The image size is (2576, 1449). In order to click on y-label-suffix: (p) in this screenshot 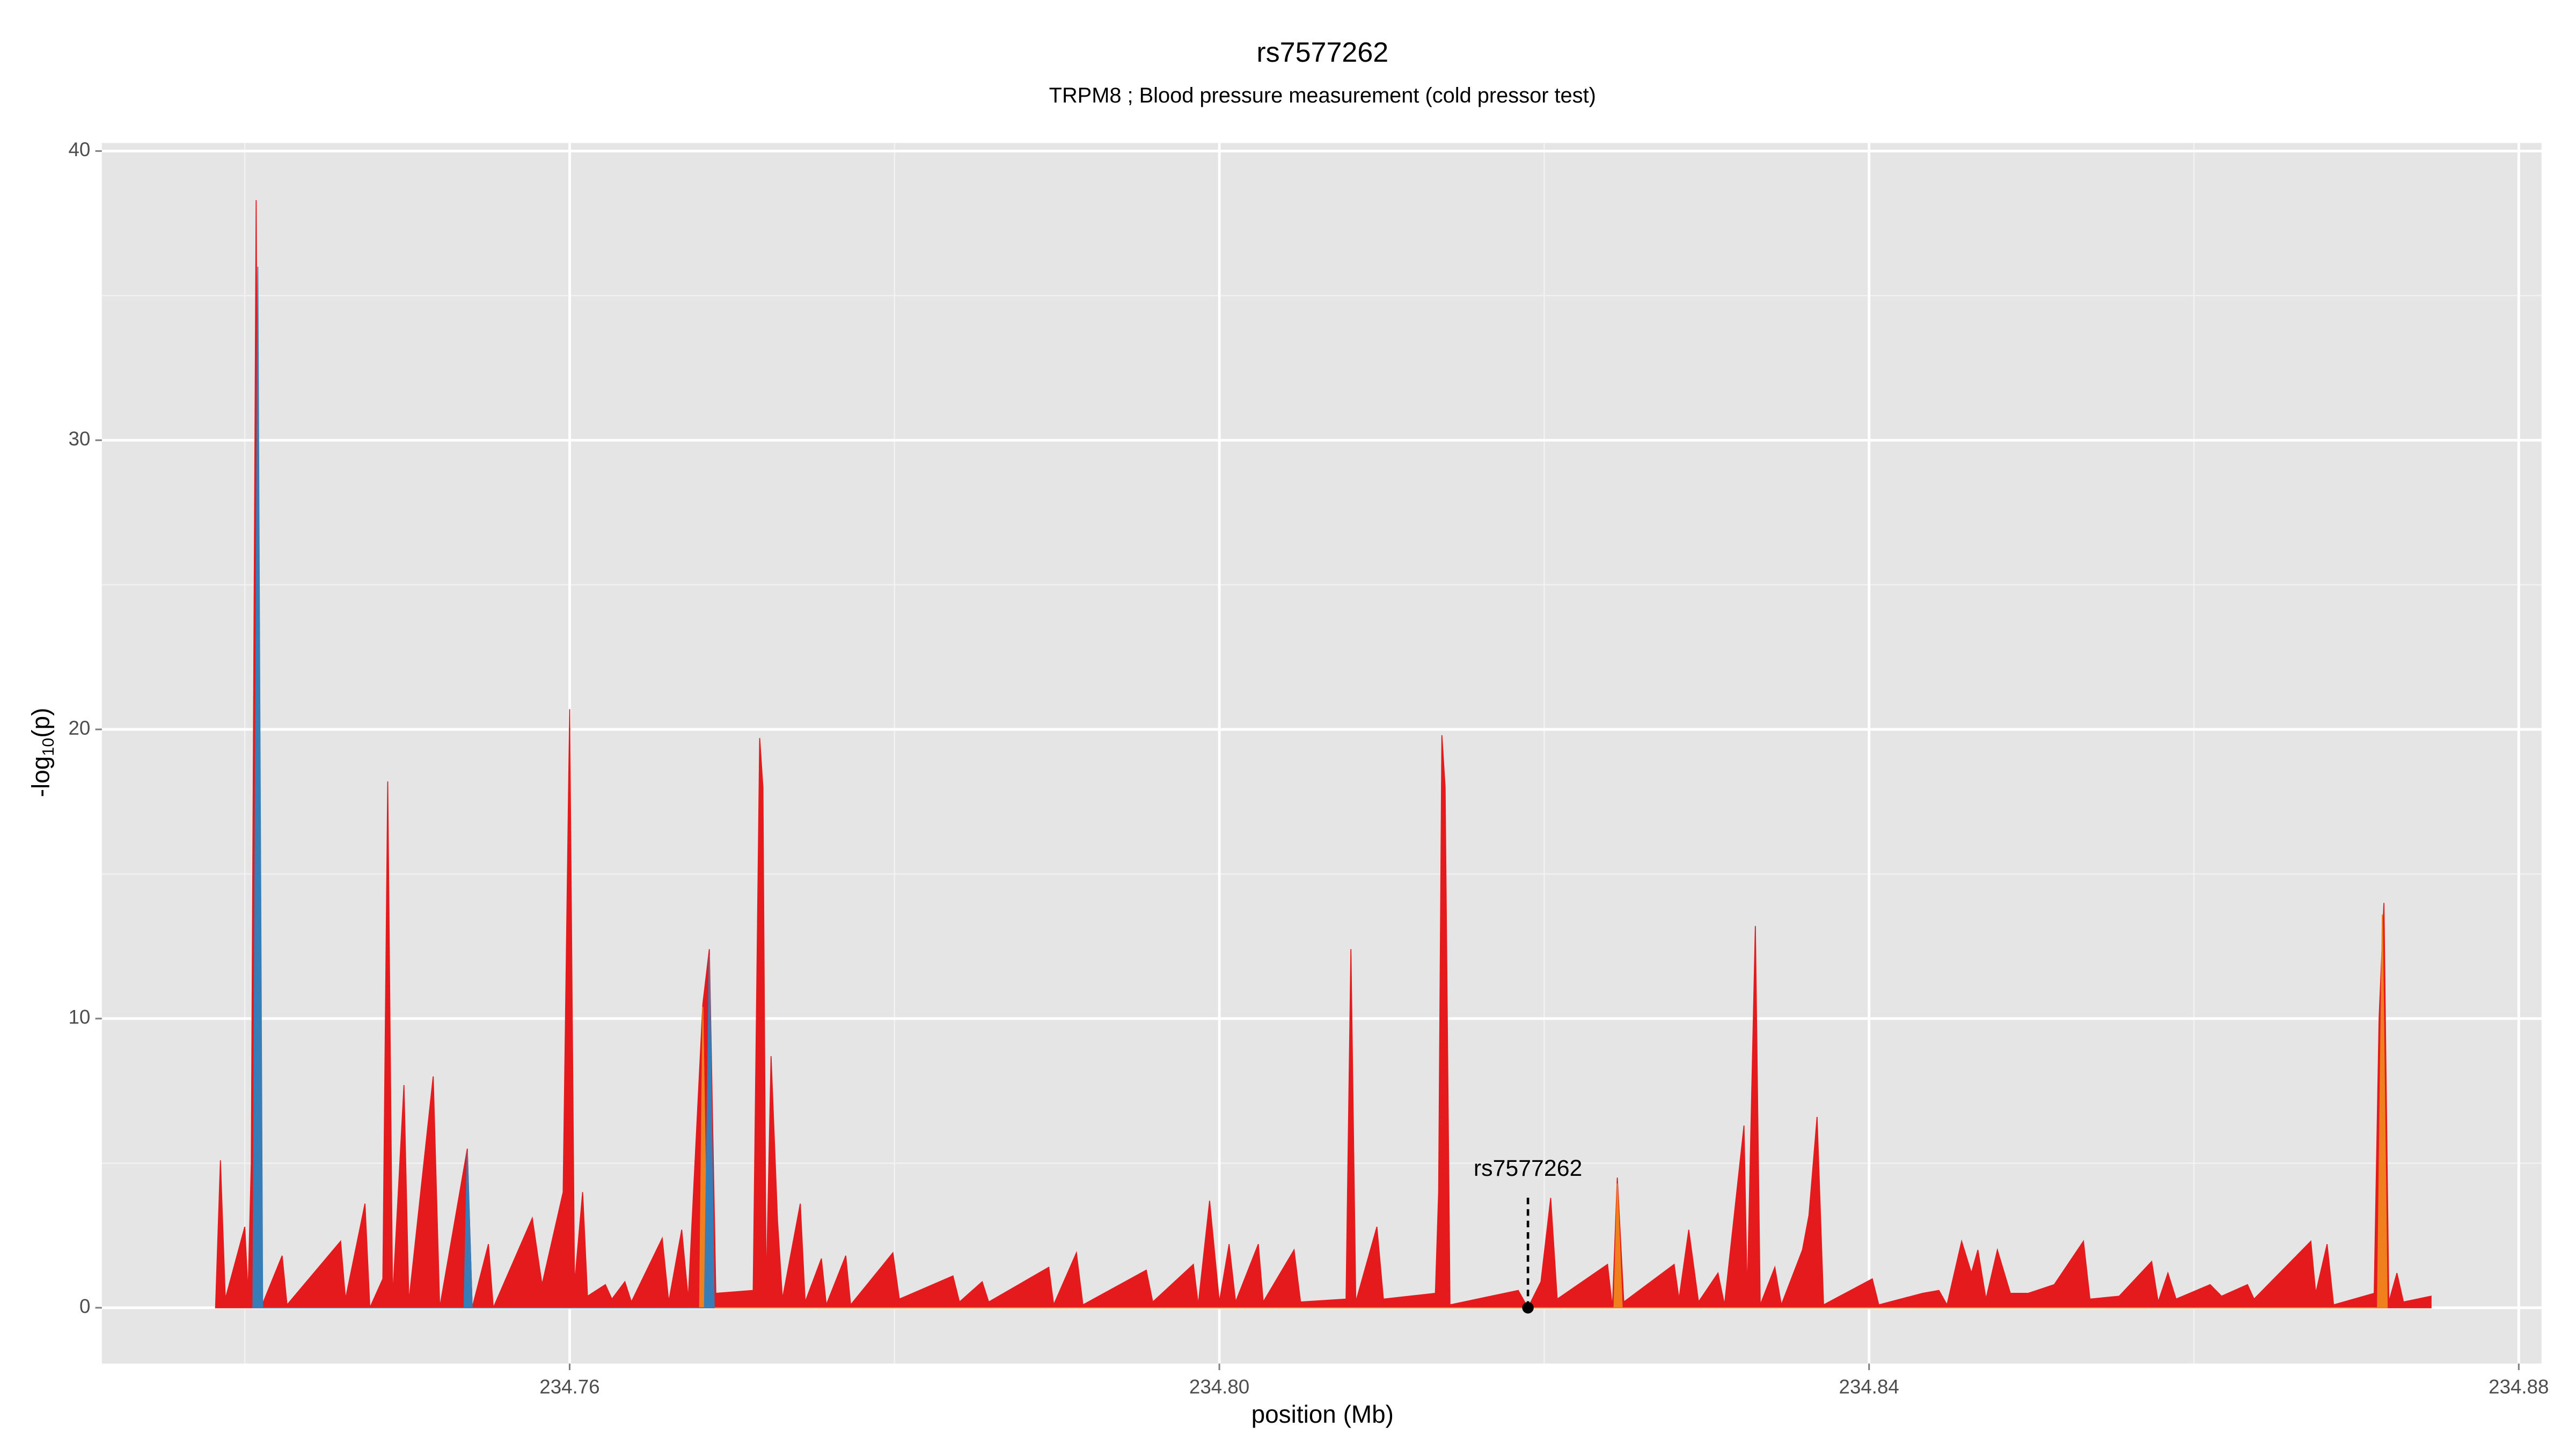, I will do `click(41, 723)`.